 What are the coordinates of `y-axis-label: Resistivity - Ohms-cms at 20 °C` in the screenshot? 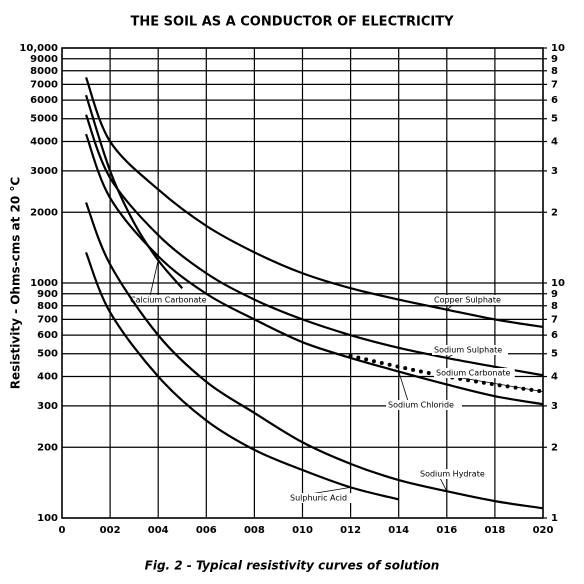 It's located at (16, 283).